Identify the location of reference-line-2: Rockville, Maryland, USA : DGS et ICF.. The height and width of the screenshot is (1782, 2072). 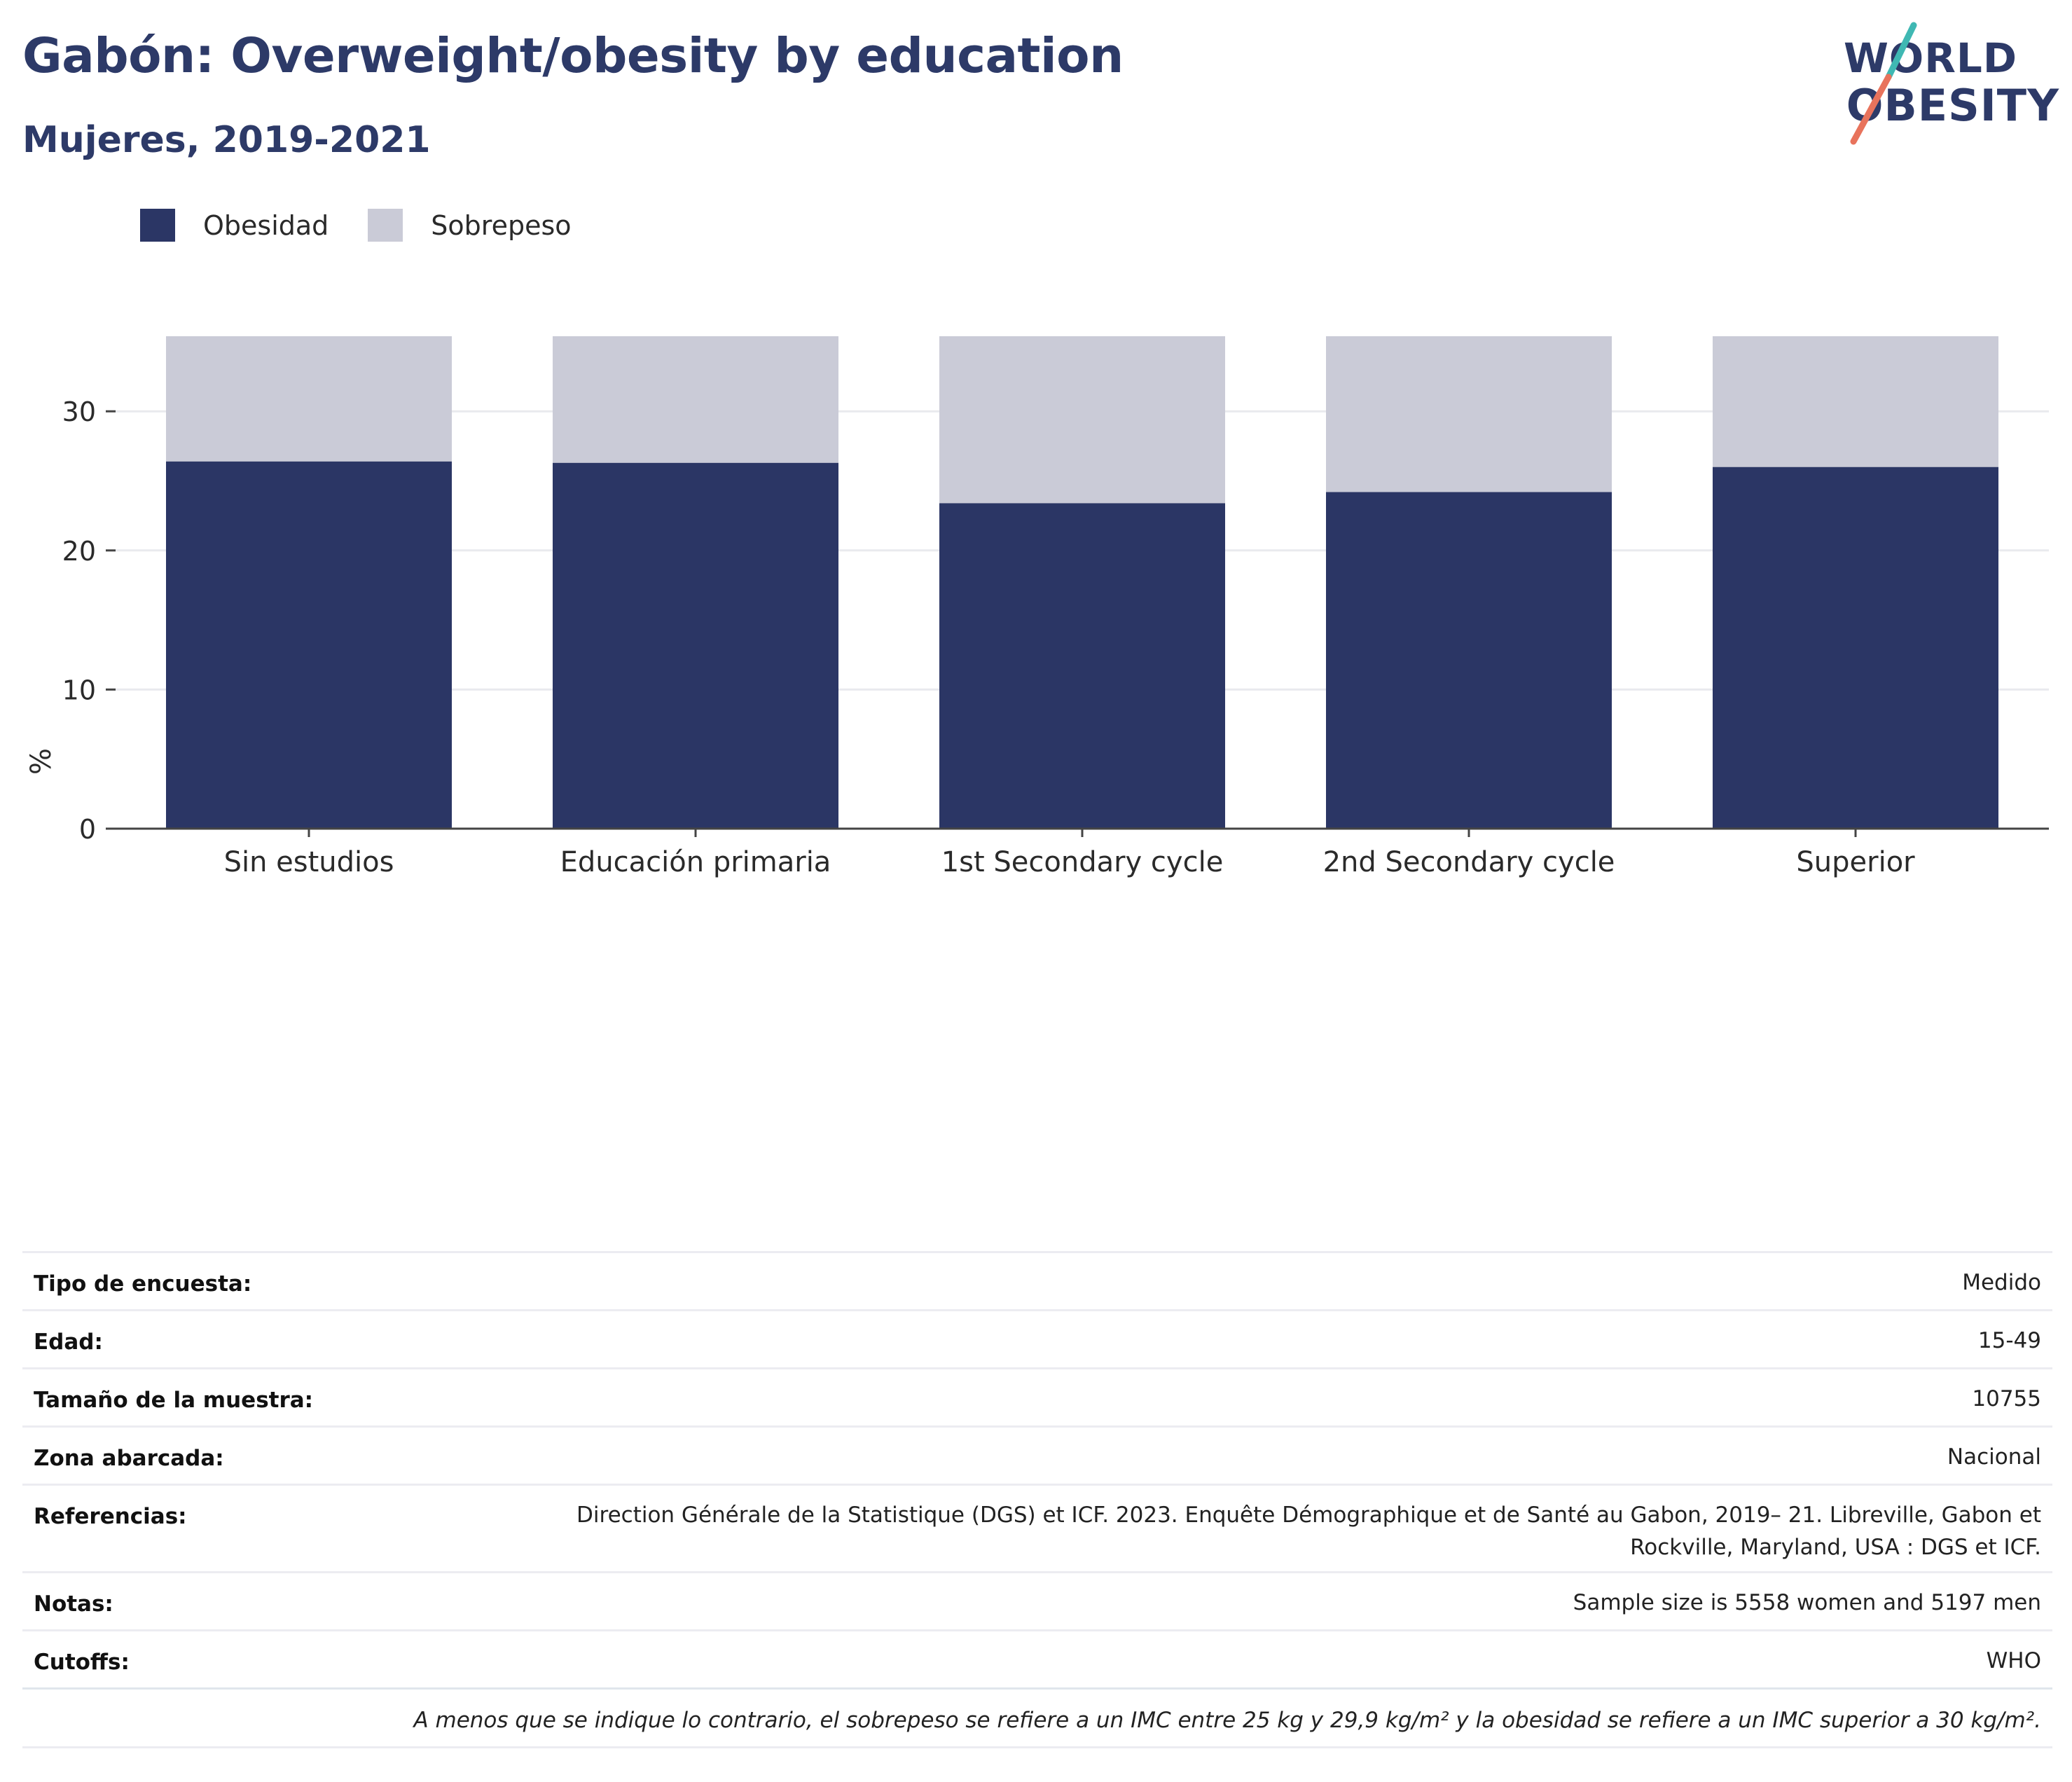
(1836, 1547).